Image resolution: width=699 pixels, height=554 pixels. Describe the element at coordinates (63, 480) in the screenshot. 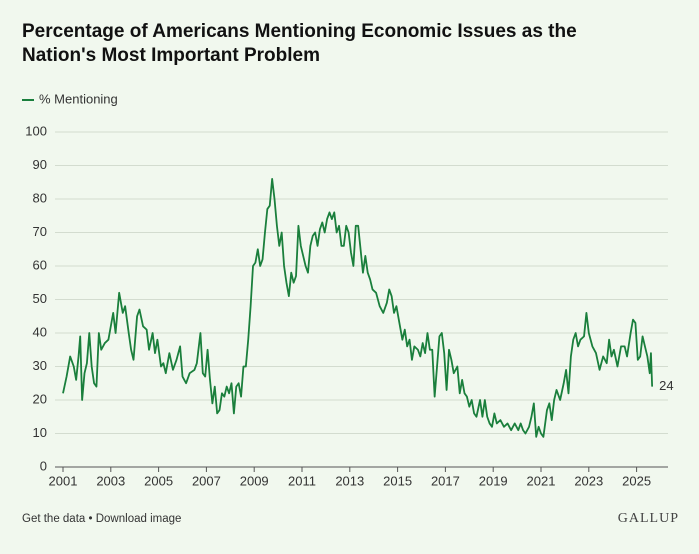

I see `x-tick-label: 2001` at that location.